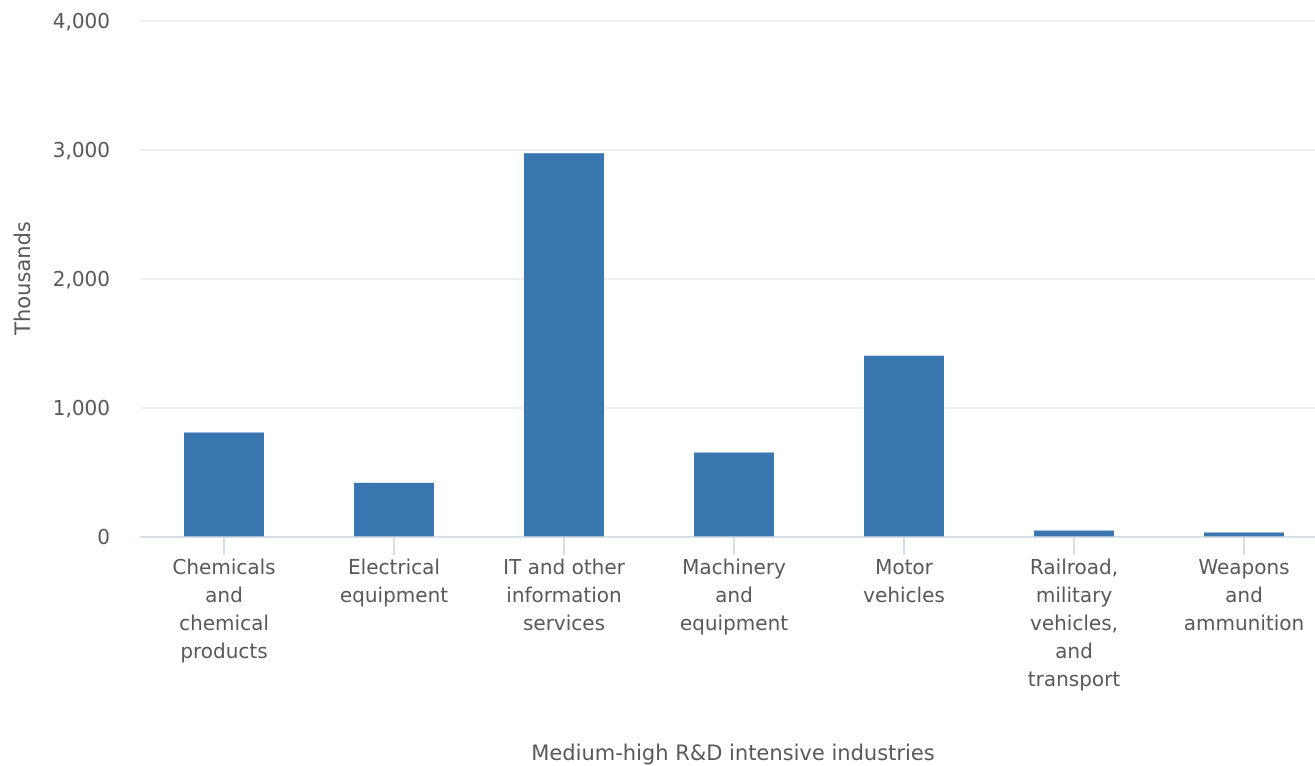  What do you see at coordinates (394, 581) in the screenshot?
I see `x-tick-label: Electrical equipment` at bounding box center [394, 581].